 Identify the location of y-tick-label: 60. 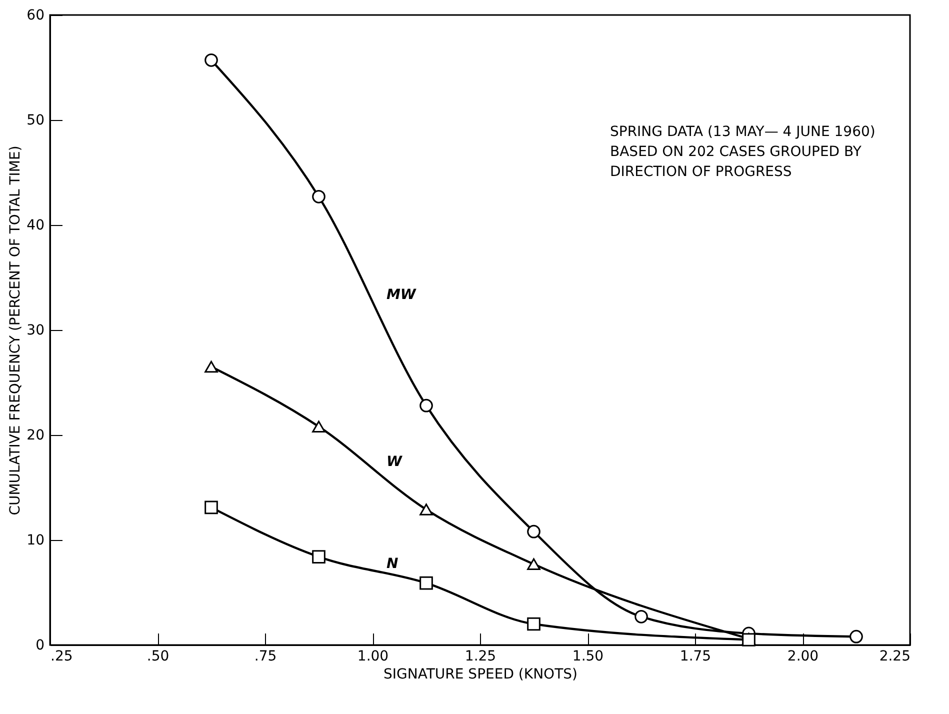
(35, 16).